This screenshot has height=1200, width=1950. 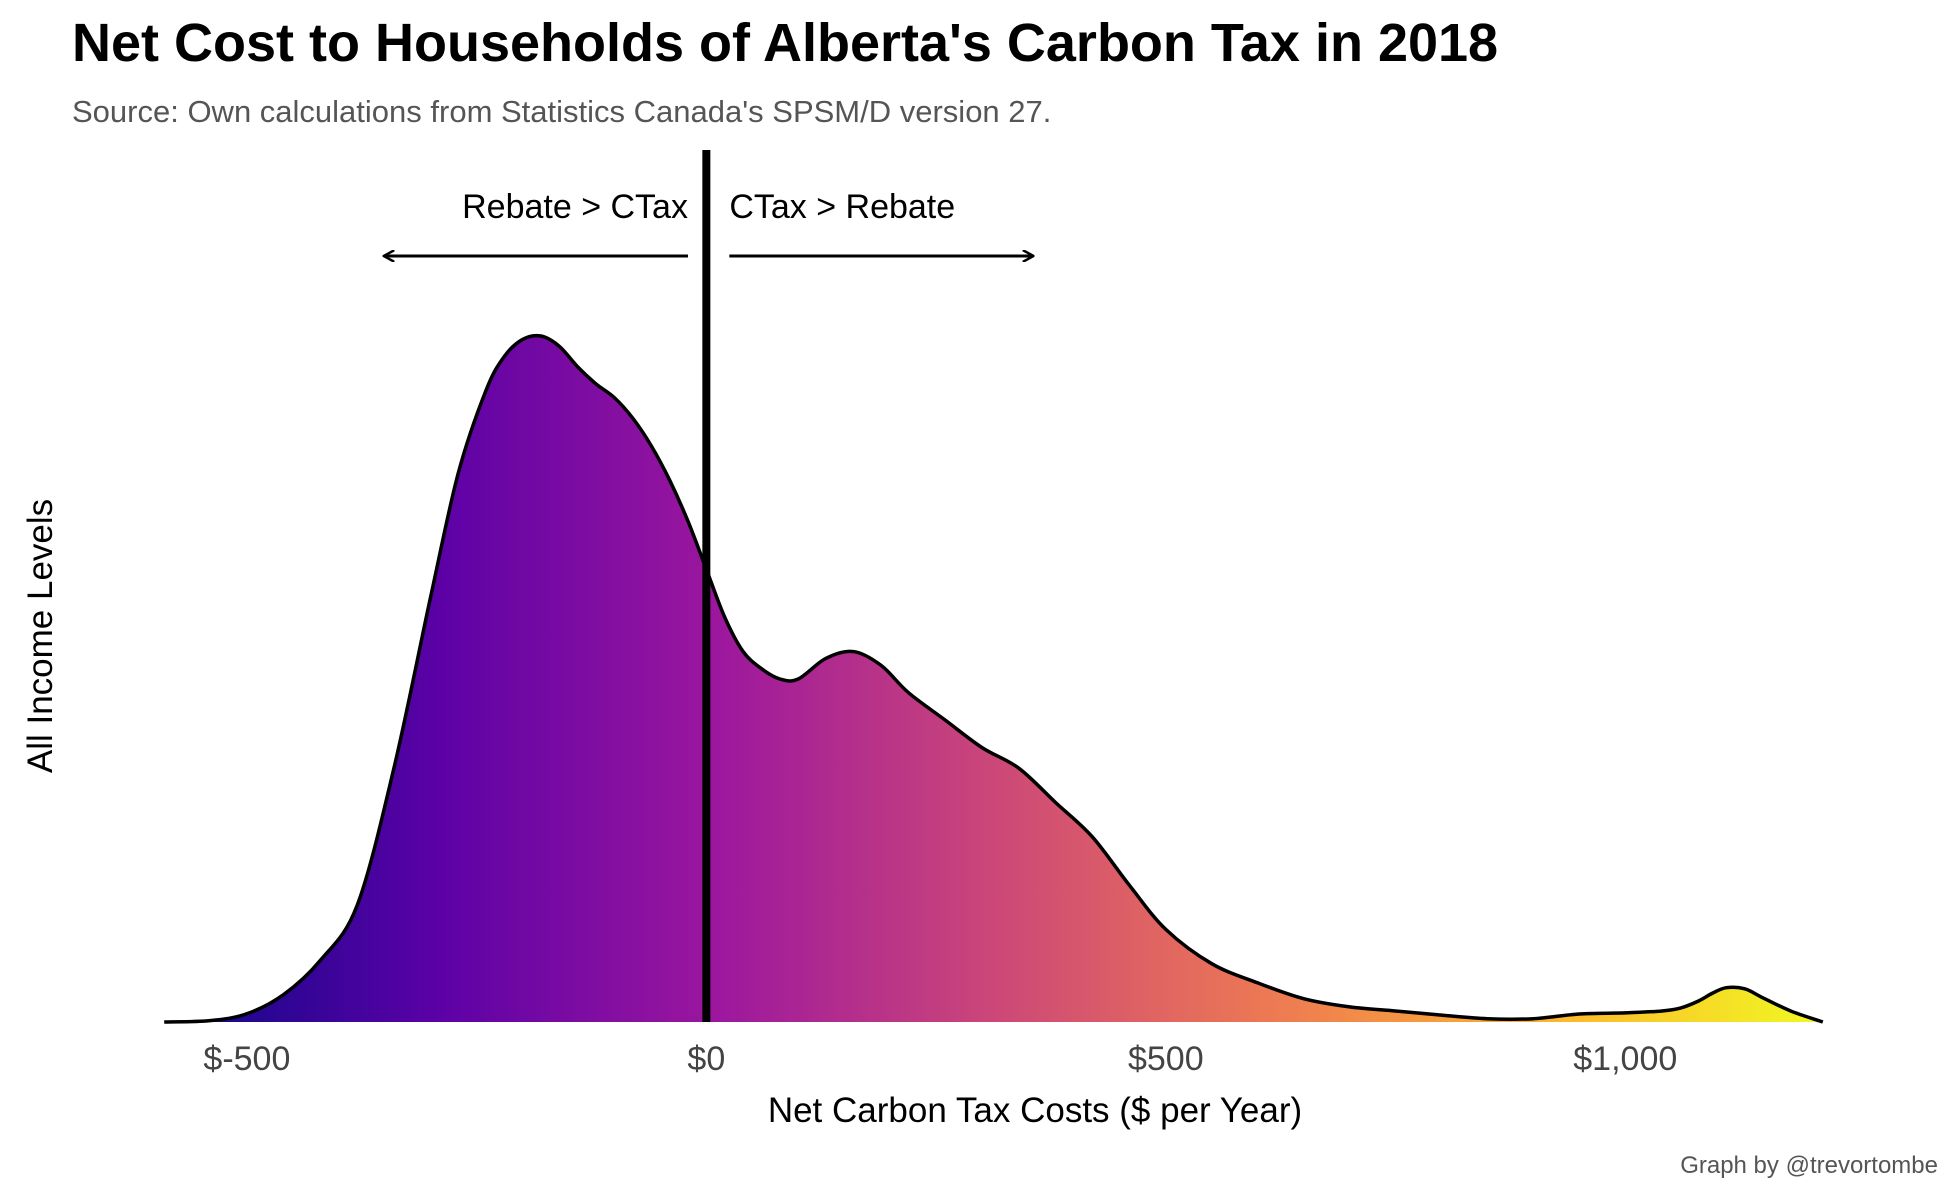 What do you see at coordinates (706, 1059) in the screenshot?
I see `x-tick-label: $0` at bounding box center [706, 1059].